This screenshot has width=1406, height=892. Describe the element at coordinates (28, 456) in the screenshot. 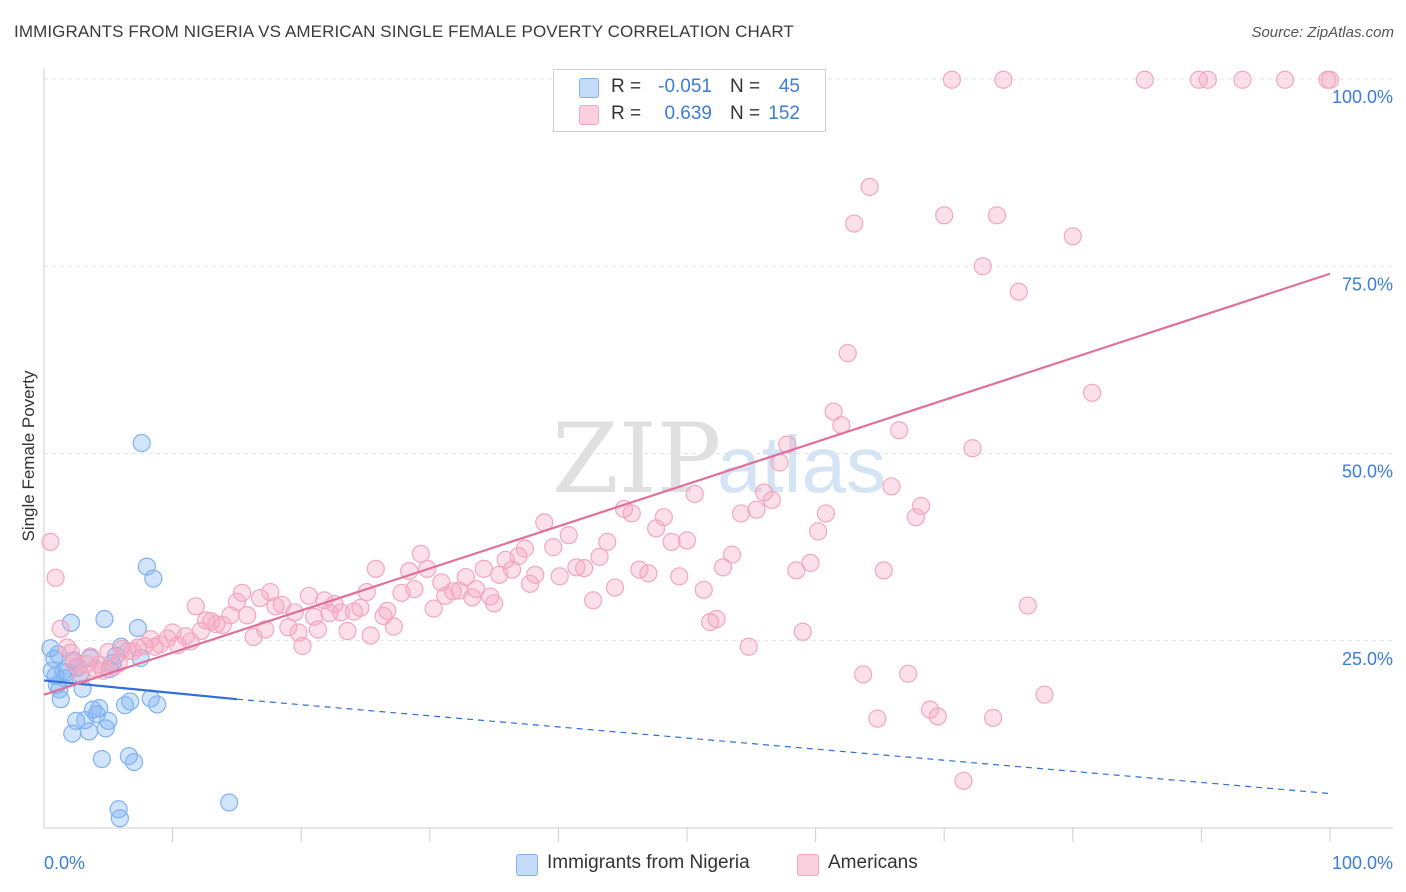

I see `y-axis-label: Single Female Poverty` at that location.